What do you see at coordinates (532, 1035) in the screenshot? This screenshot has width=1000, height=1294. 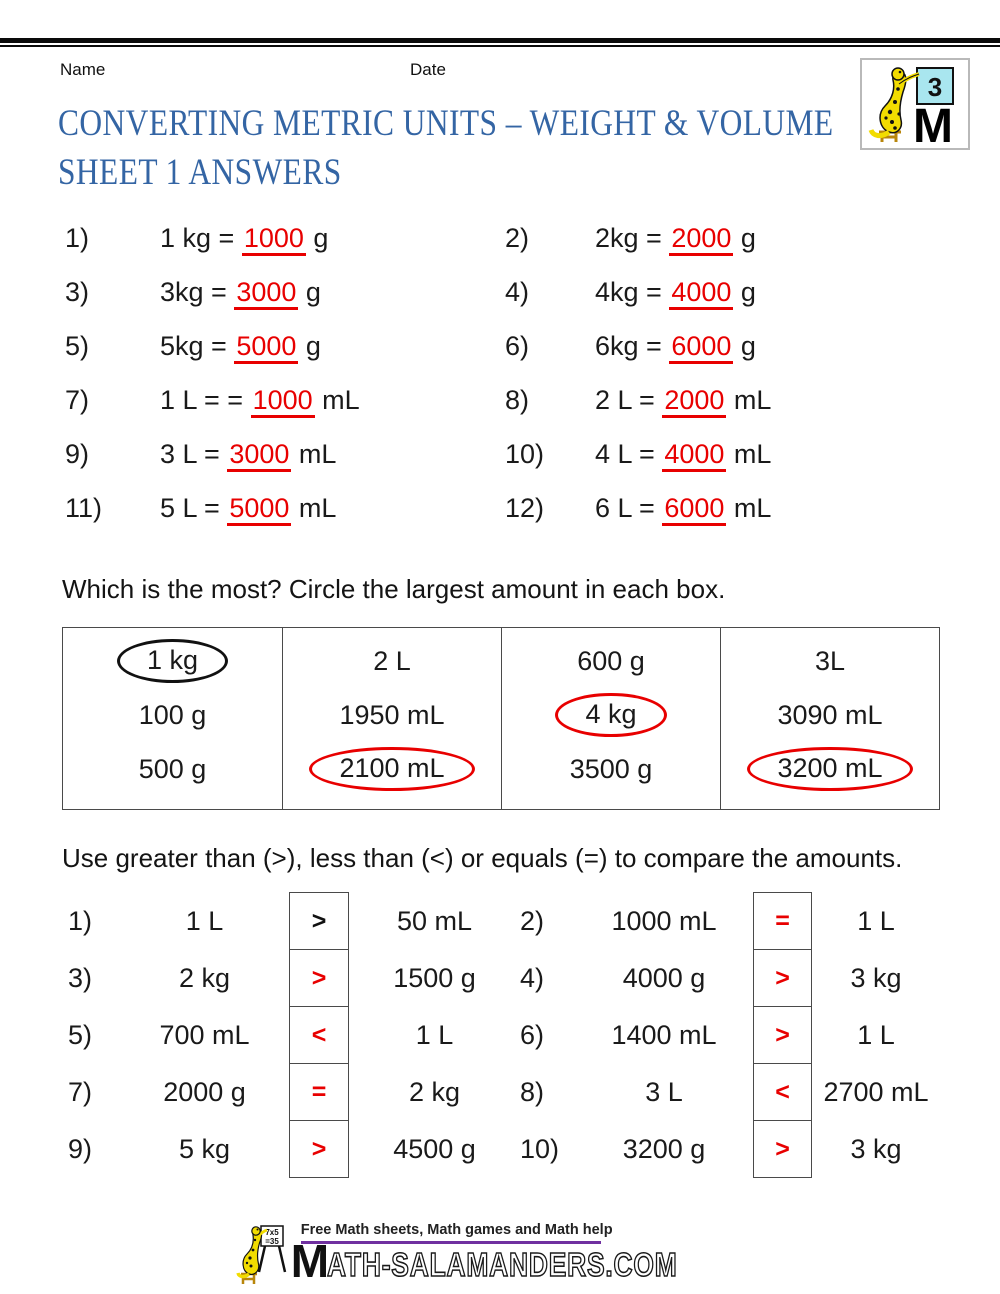 I see `compare-problem-number: 6)` at bounding box center [532, 1035].